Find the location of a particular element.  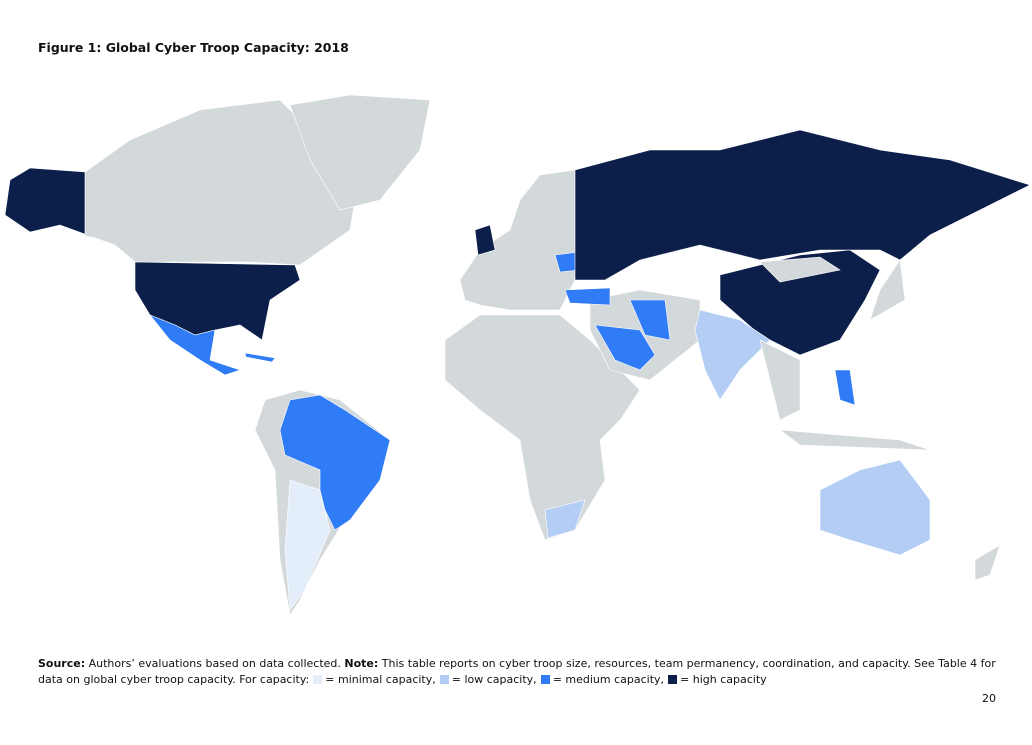

source-label: Source: is located at coordinates (62, 663).